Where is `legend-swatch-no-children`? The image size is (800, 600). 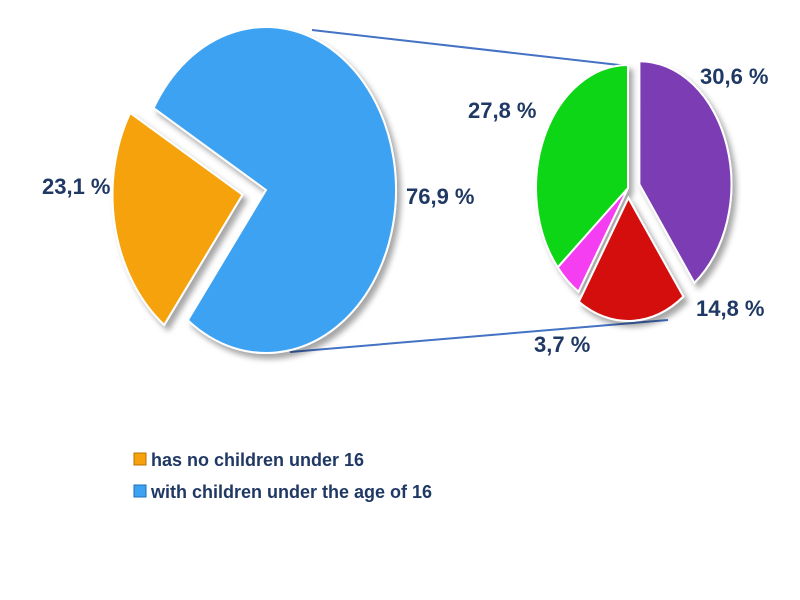 legend-swatch-no-children is located at coordinates (140, 459).